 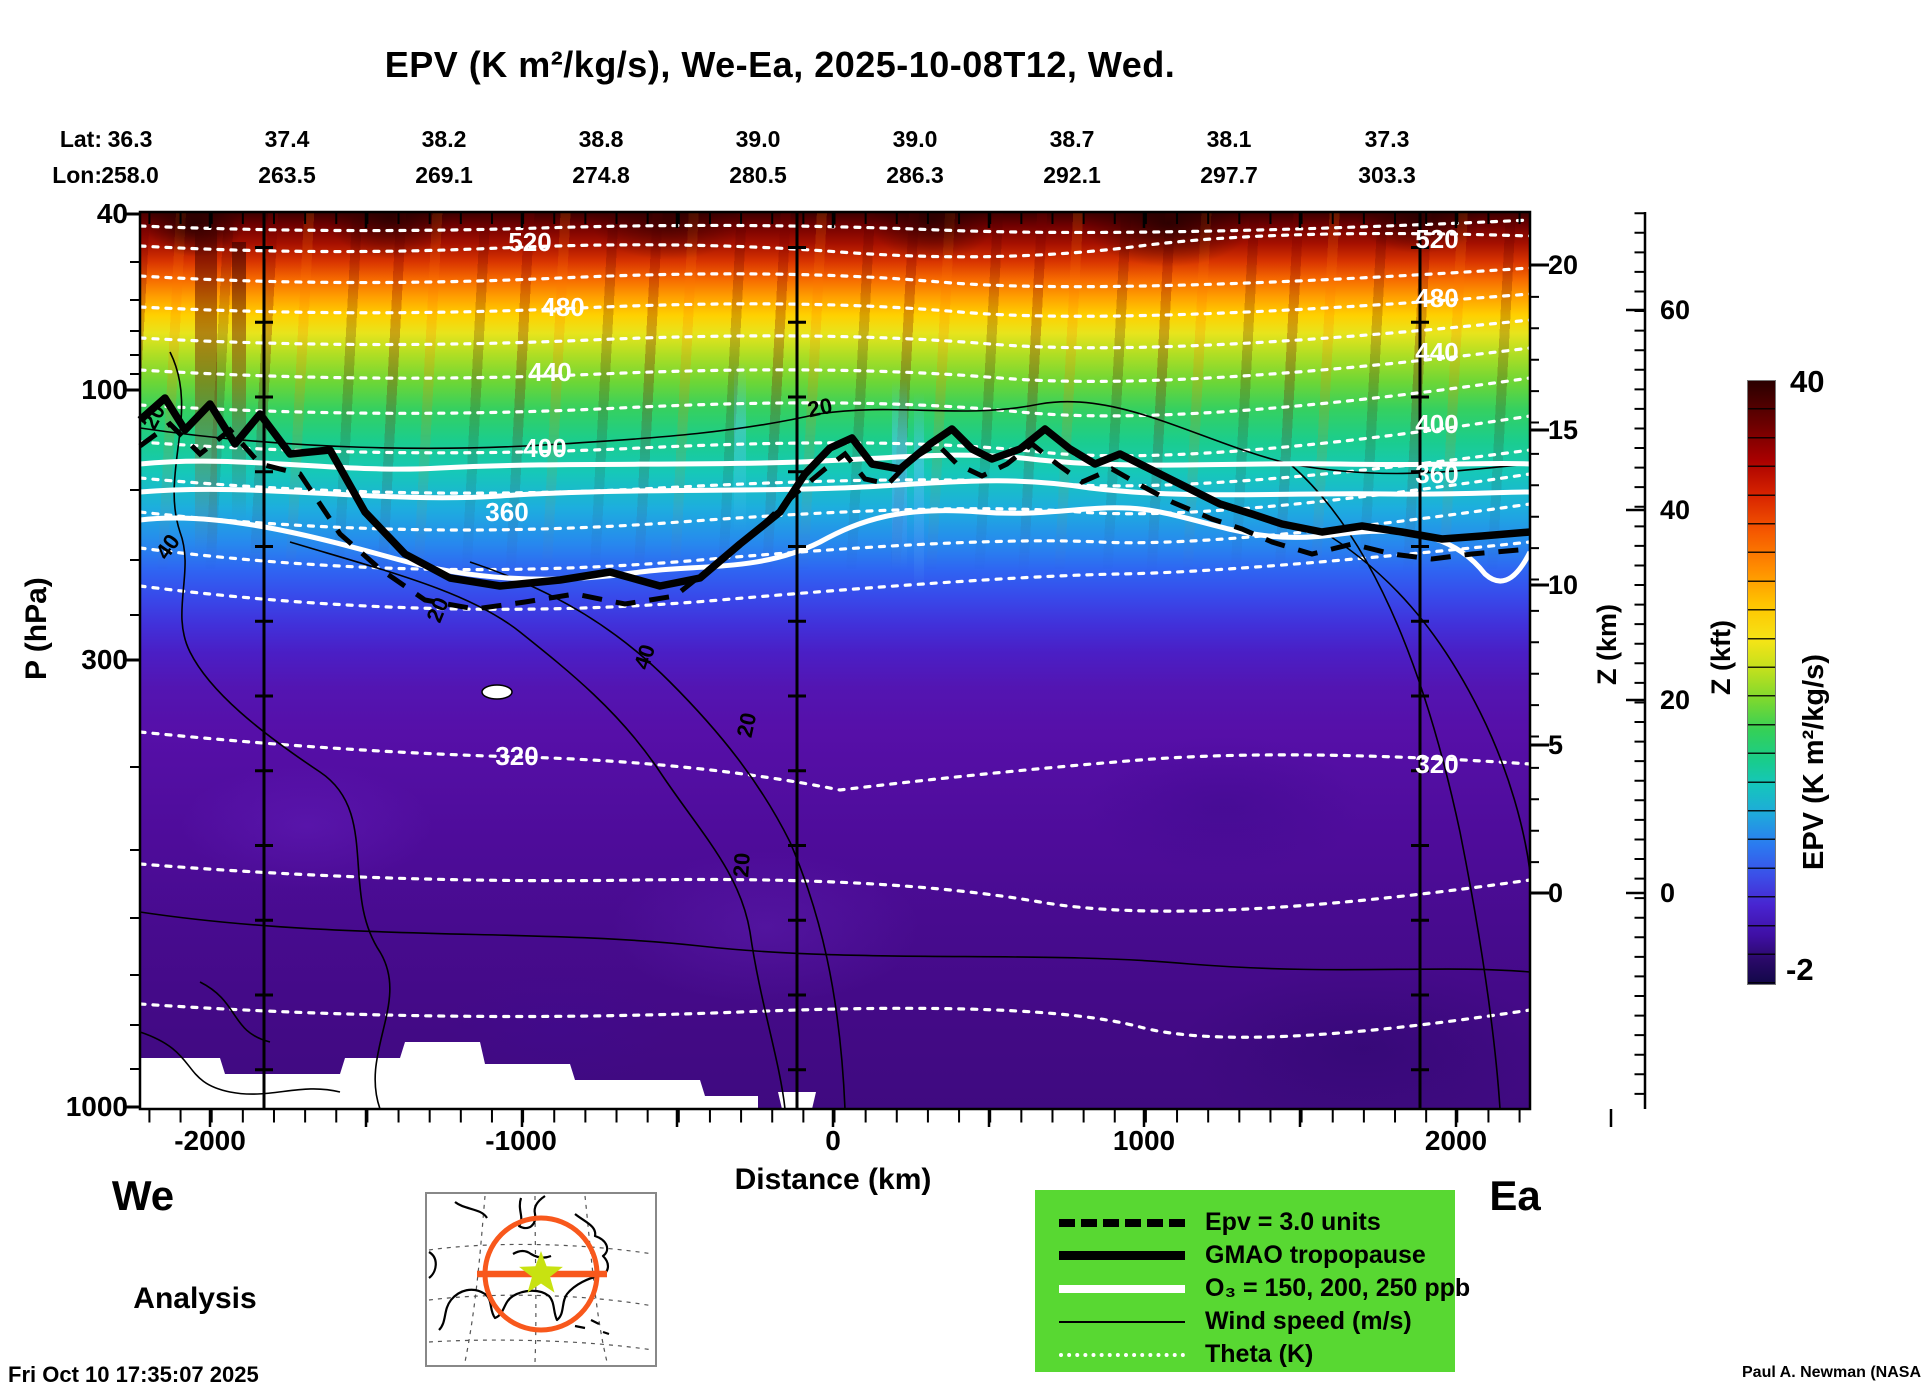 I want to click on lat-value: 38.8, so click(x=601, y=139).